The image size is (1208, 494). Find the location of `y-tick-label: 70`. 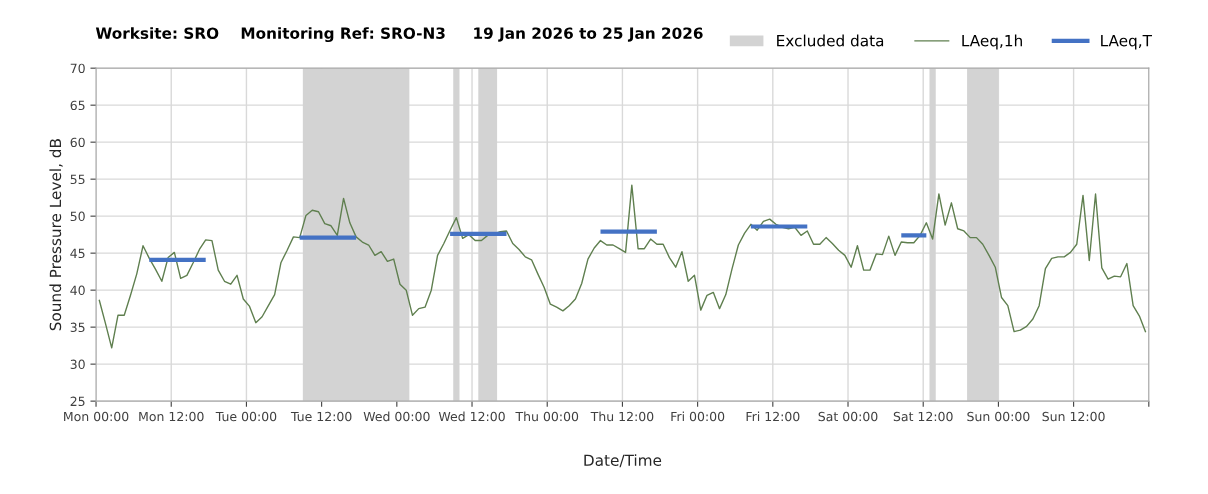

y-tick-label: 70 is located at coordinates (77, 68).